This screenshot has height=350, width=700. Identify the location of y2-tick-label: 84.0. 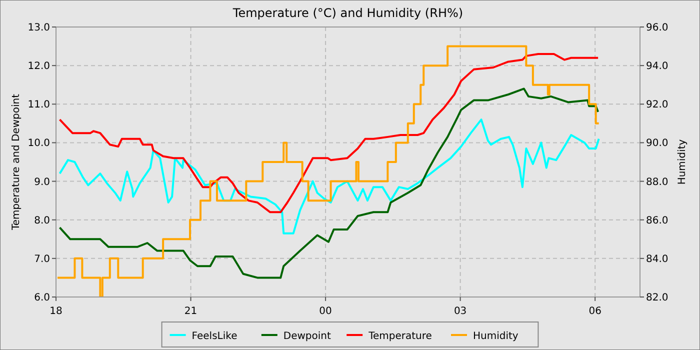
(657, 259).